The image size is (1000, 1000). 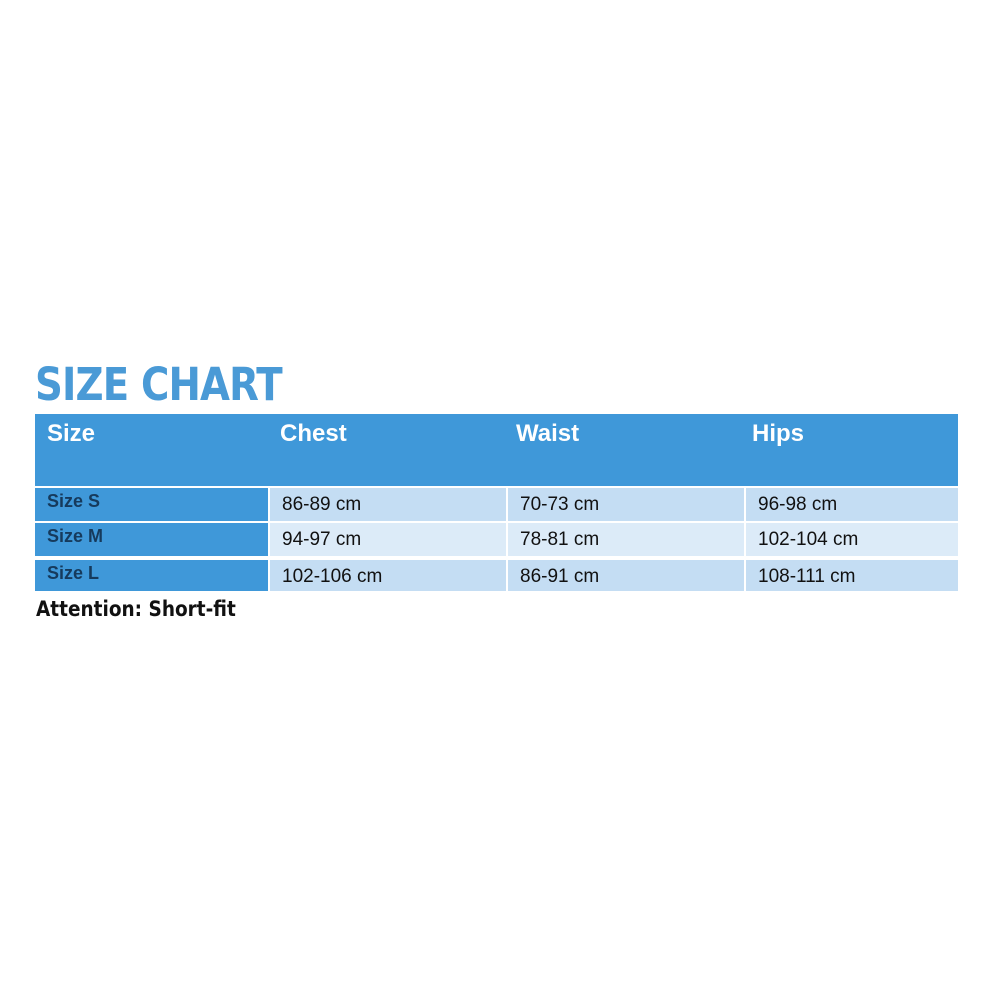 I want to click on table-row: Size L 102-106 cm 86-91 cm 108-111 cm, so click(x=496, y=575).